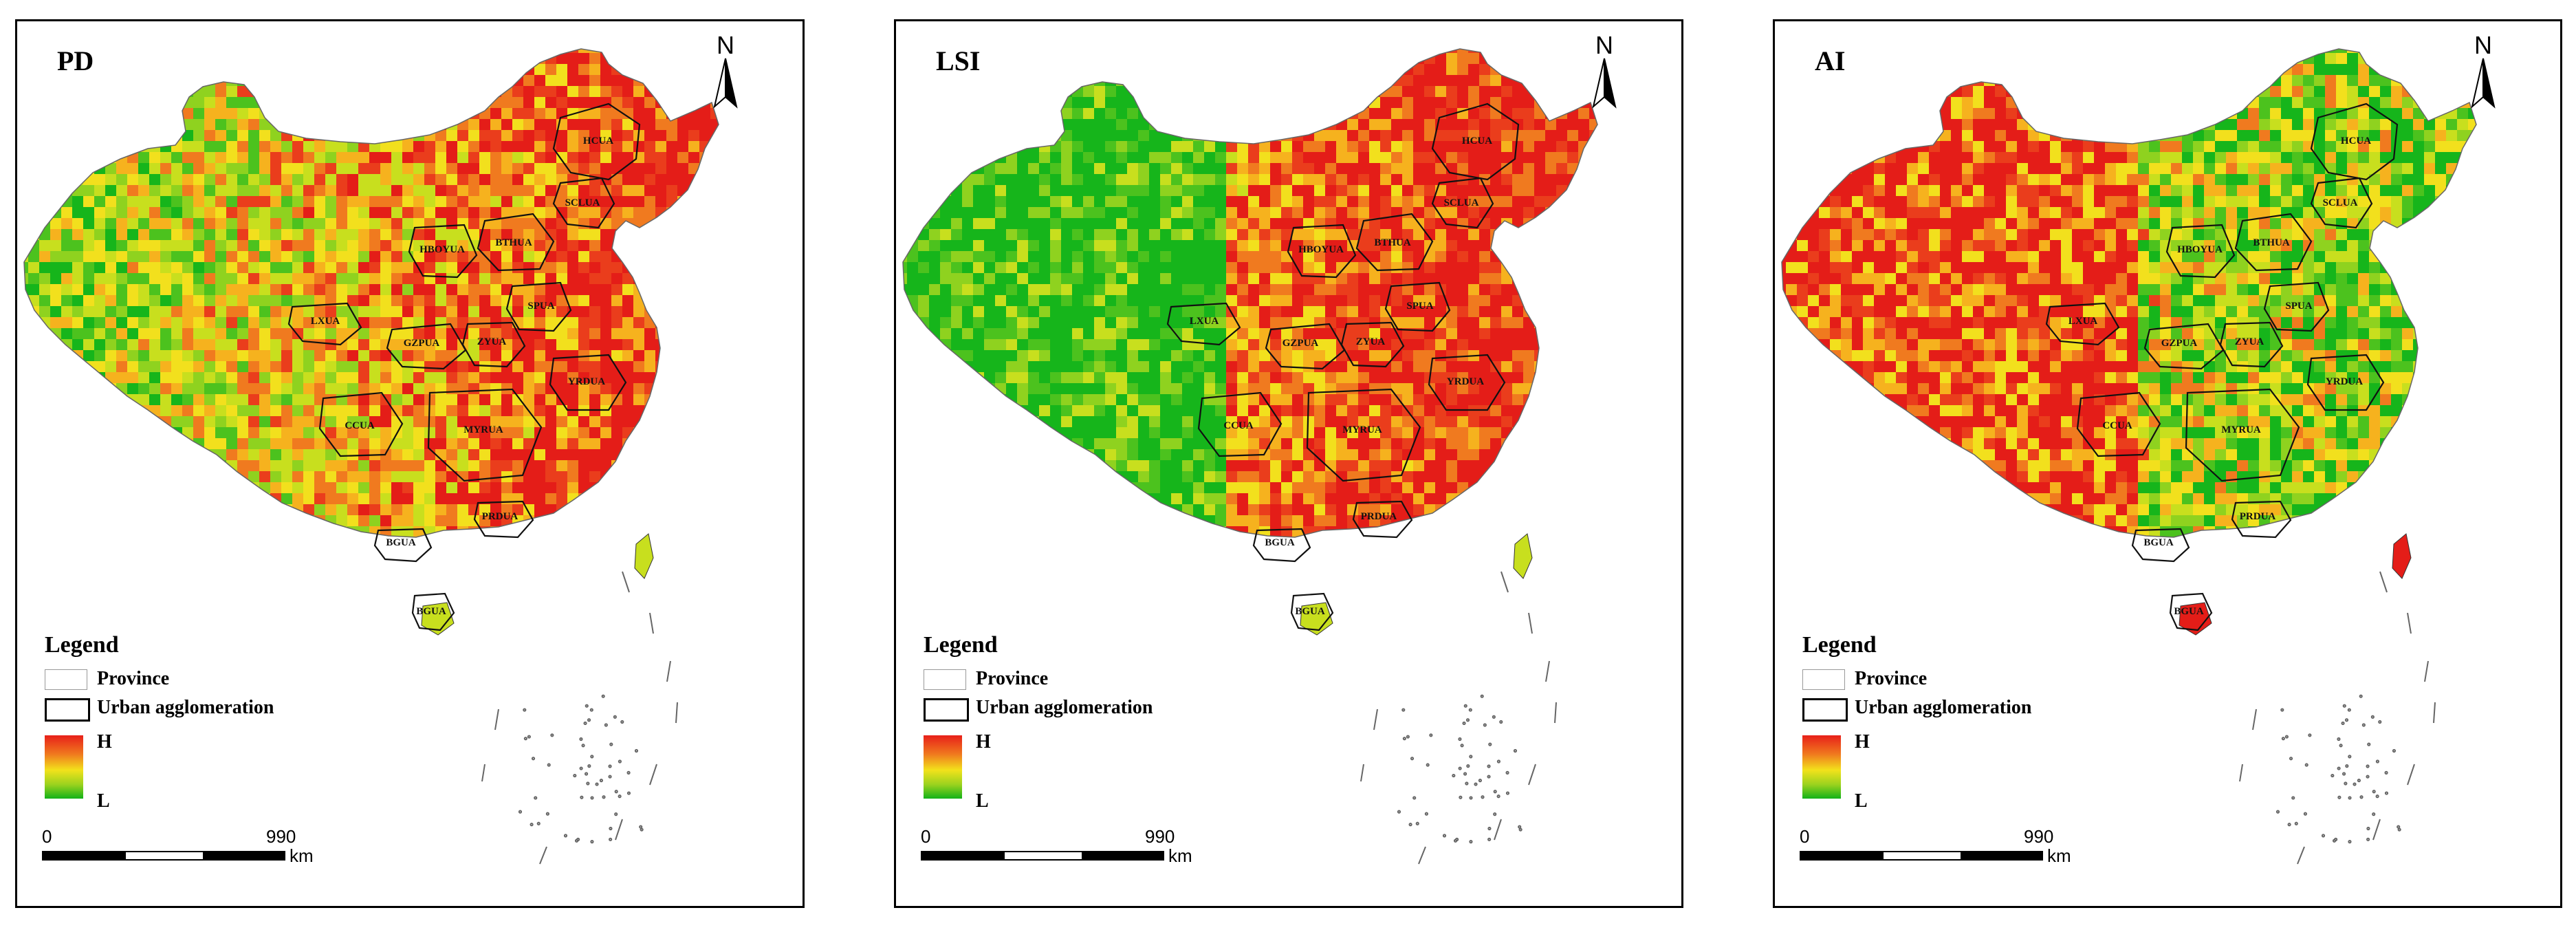  I want to click on scale-start: 0, so click(47, 837).